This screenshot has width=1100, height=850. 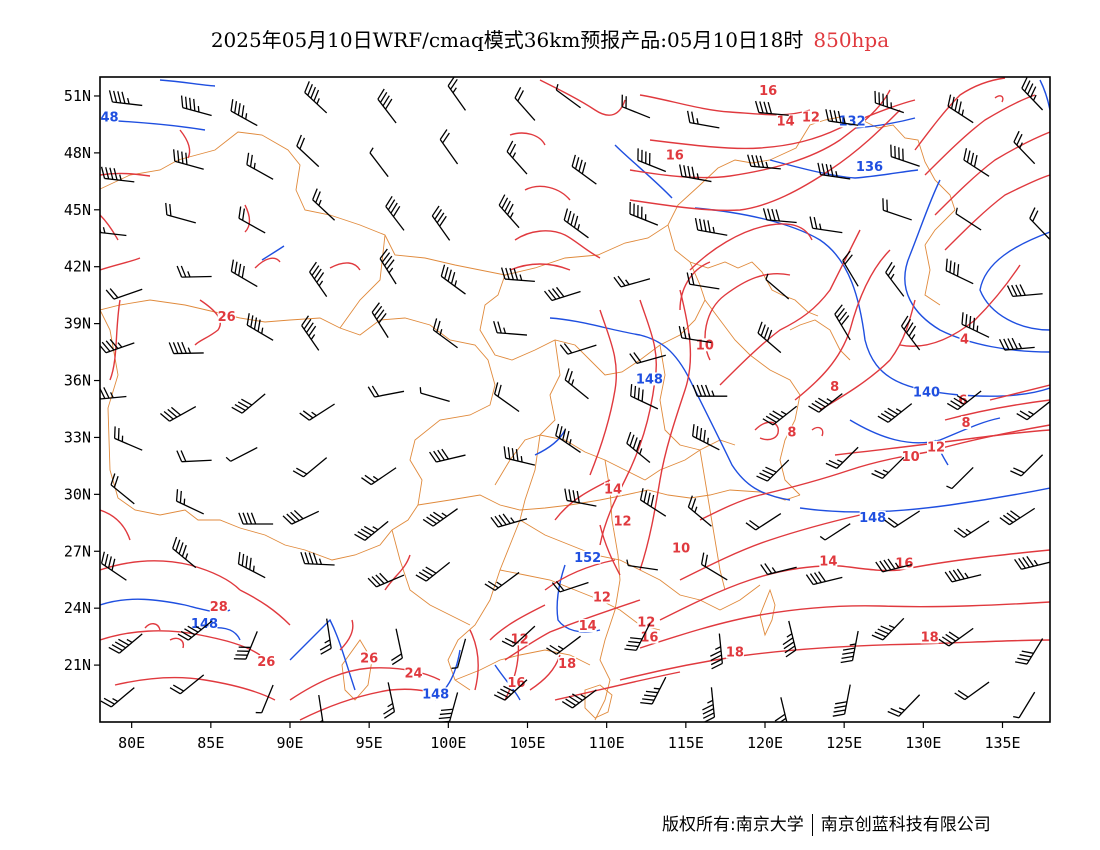 What do you see at coordinates (607, 743) in the screenshot?
I see `lon-tick-label: 110E` at bounding box center [607, 743].